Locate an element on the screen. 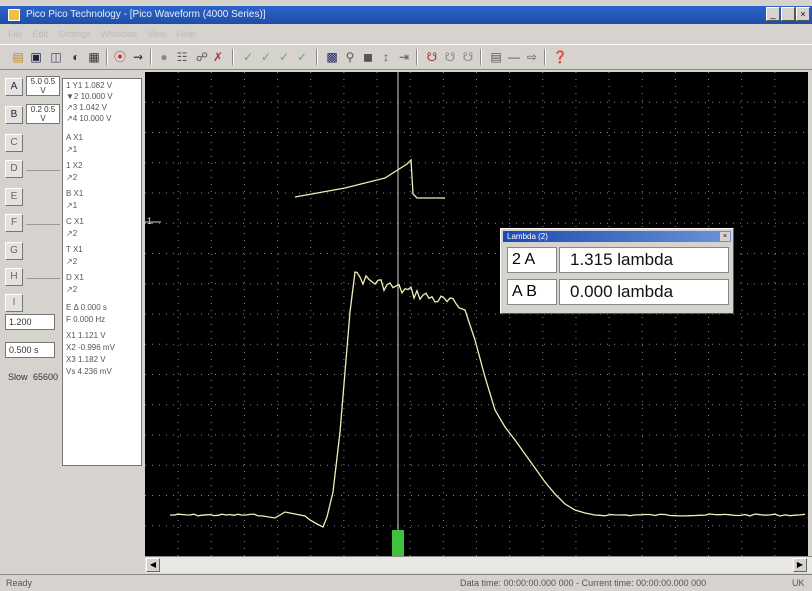  app-icon is located at coordinates (14, 15).